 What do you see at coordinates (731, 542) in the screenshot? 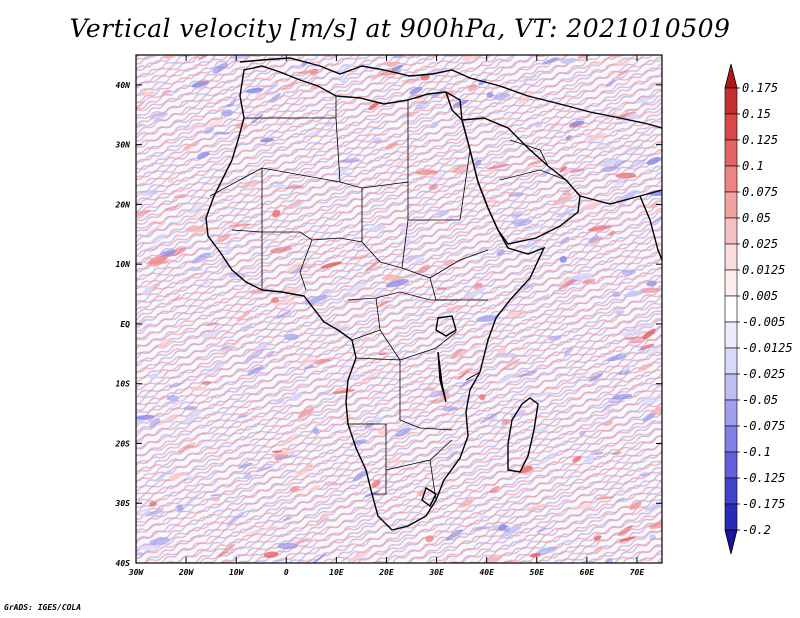
I see `colorbar-bottom-arrow` at bounding box center [731, 542].